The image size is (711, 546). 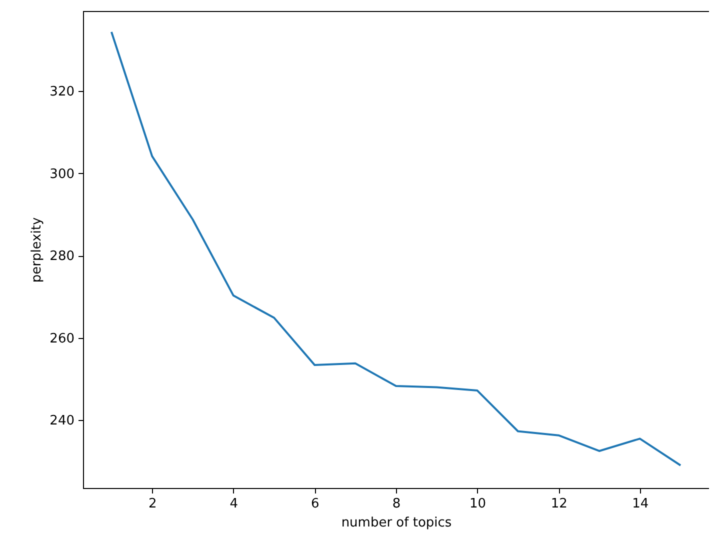 I want to click on y-tick-label: 320, so click(x=62, y=92).